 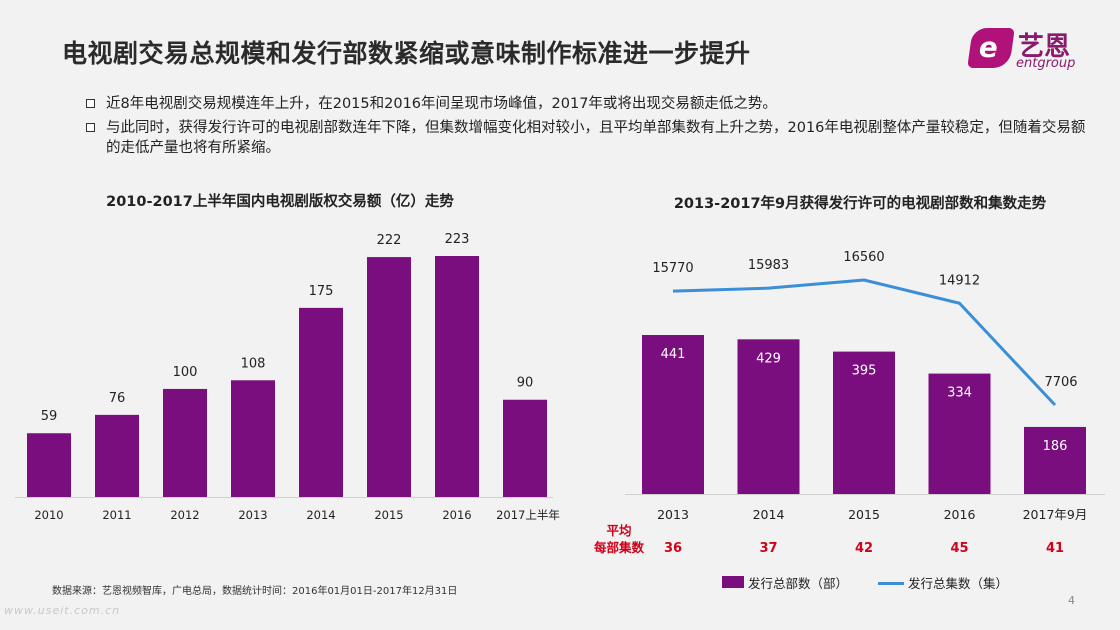 I want to click on avg-episodes-value: 37, so click(x=768, y=548).